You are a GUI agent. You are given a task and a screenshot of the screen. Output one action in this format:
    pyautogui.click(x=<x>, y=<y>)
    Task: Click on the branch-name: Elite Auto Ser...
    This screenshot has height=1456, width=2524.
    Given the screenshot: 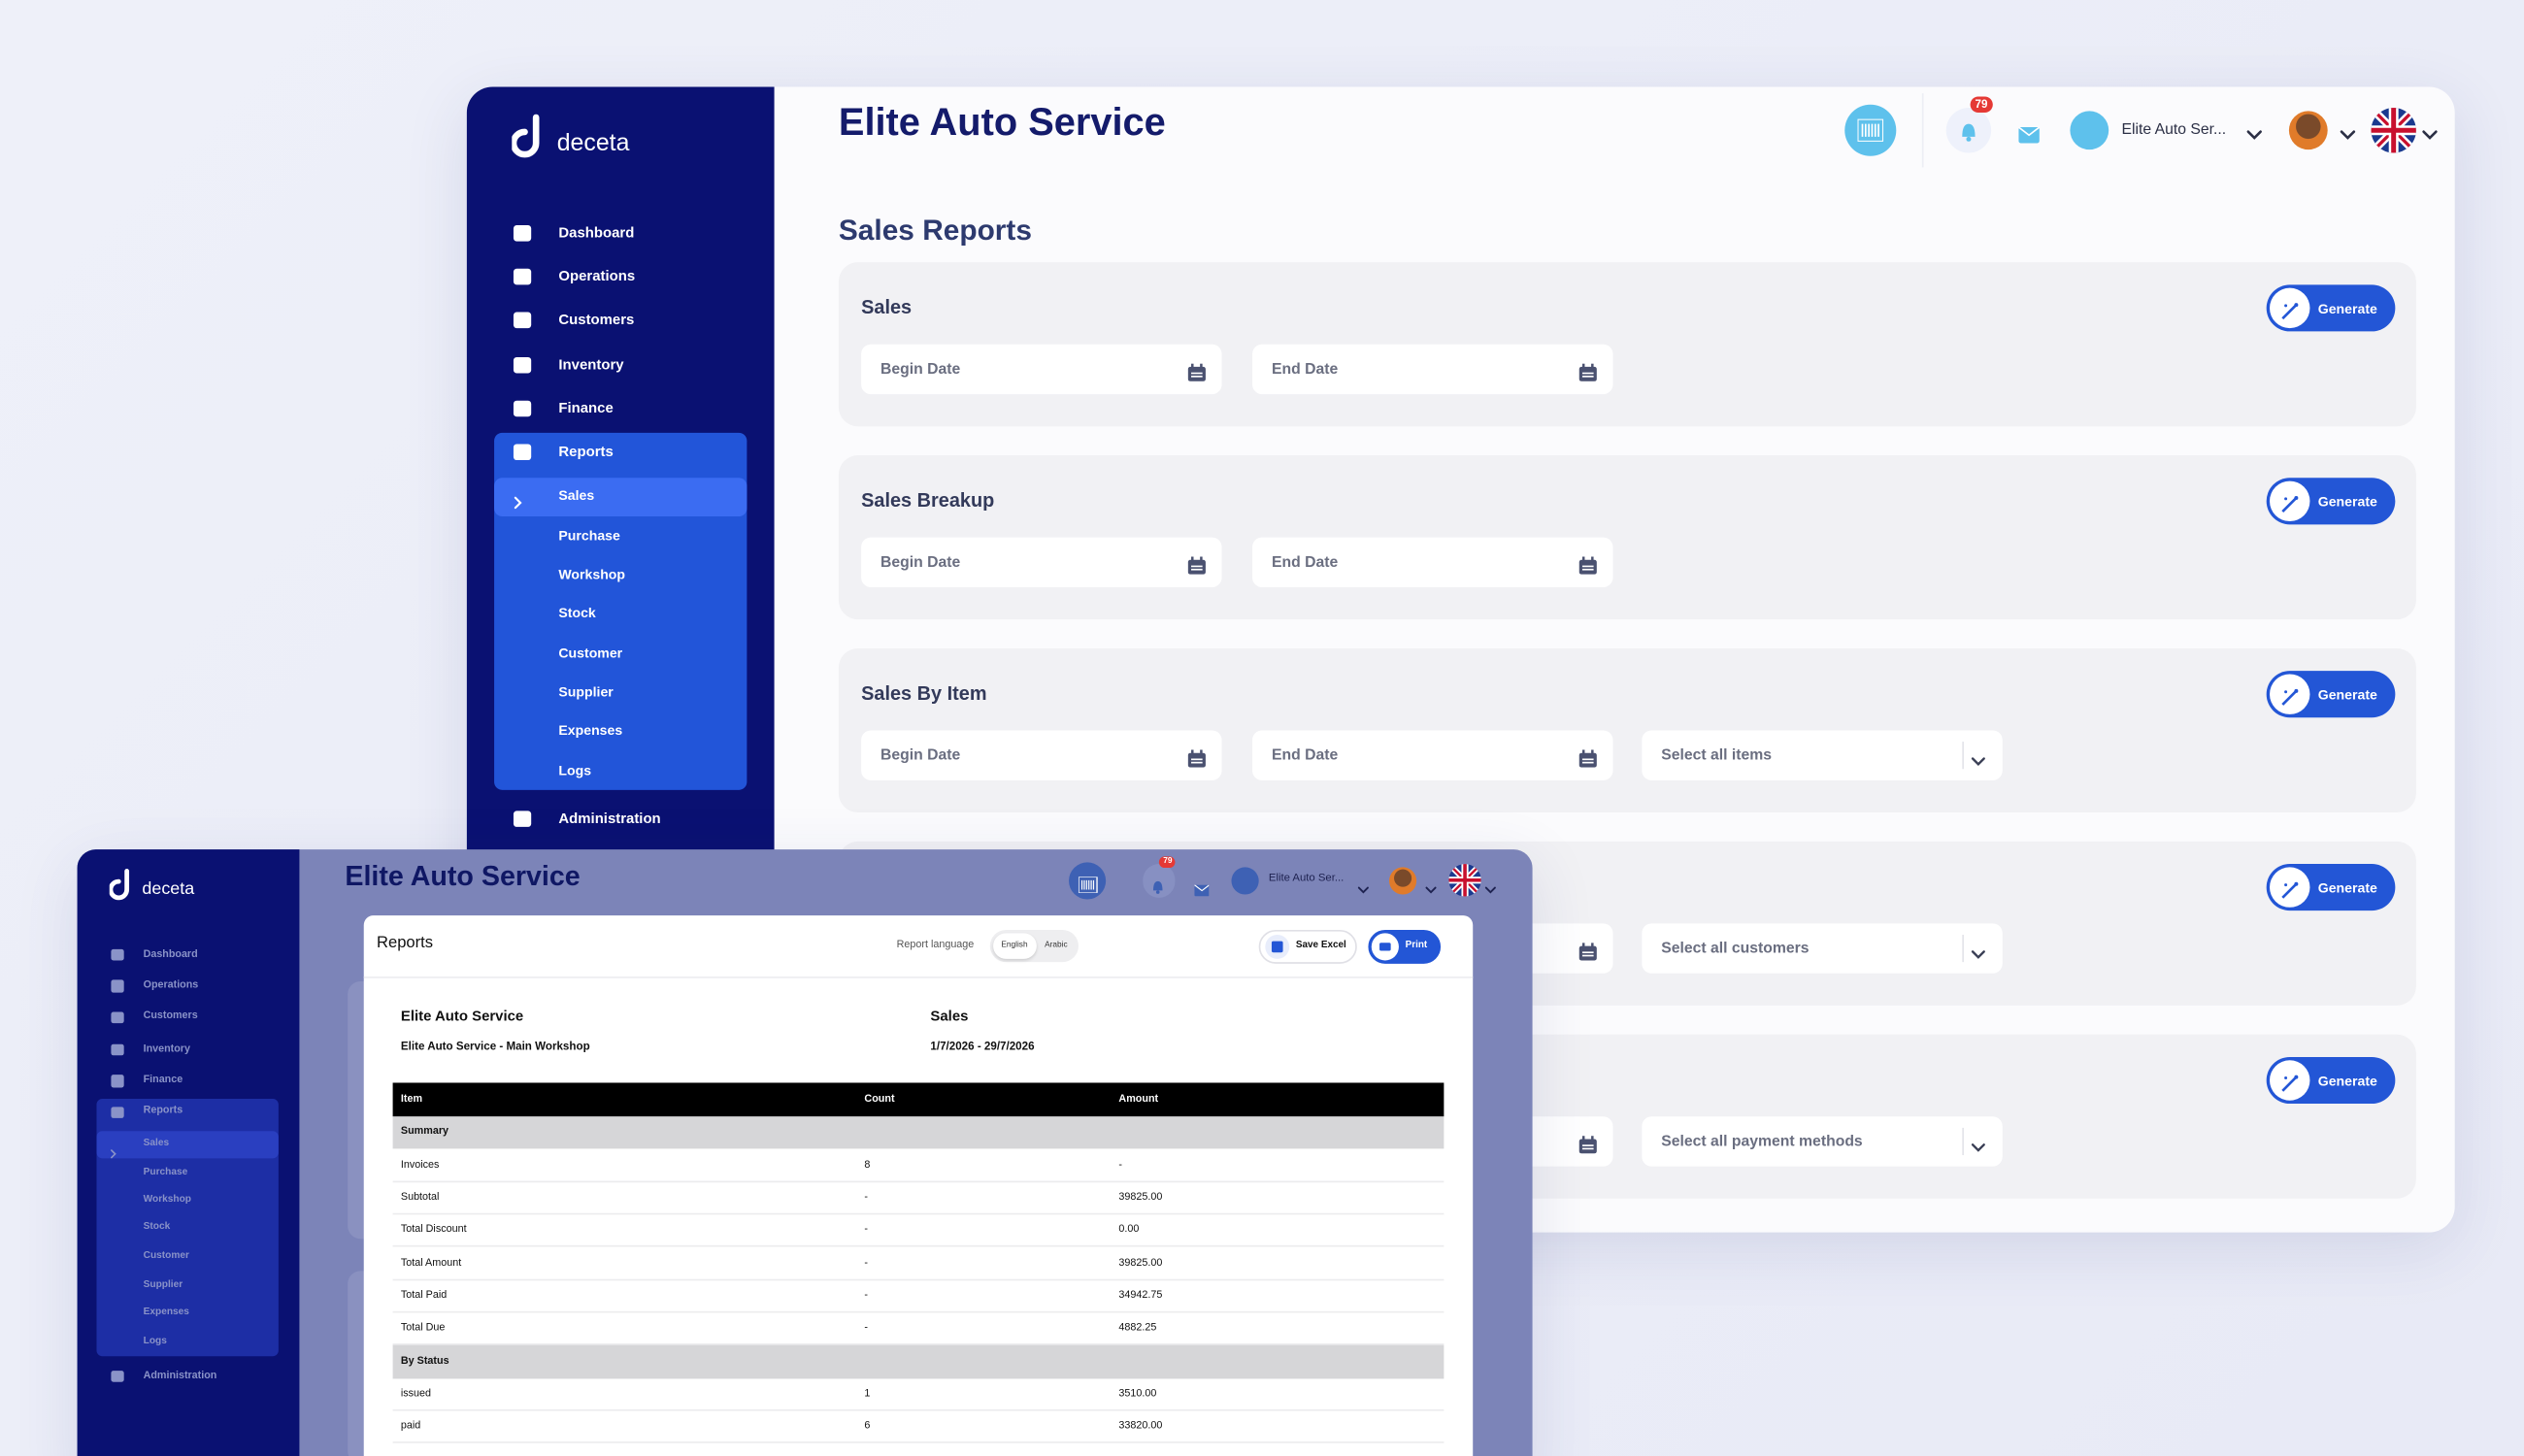 What is the action you would take?
    pyautogui.click(x=1306, y=879)
    